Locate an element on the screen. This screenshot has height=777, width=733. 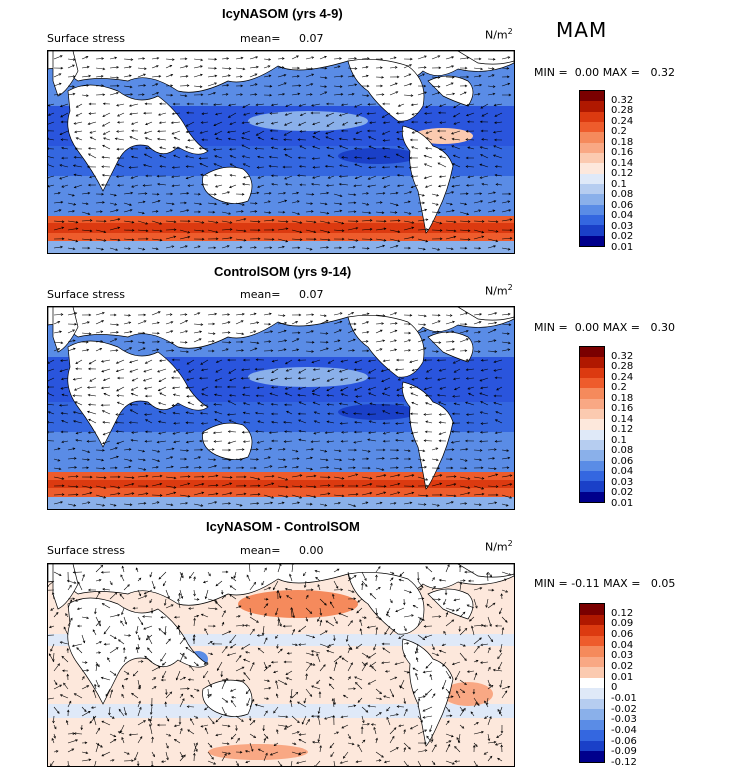
colorbar-label: 0.01 is located at coordinates (622, 247).